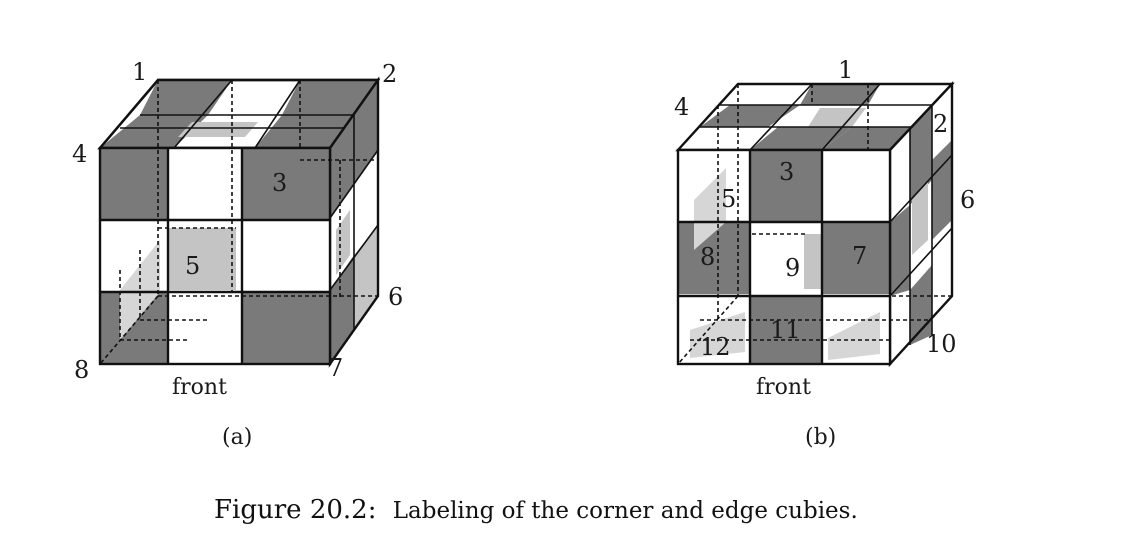 The width and height of the screenshot is (1145, 550). Describe the element at coordinates (192, 266) in the screenshot. I see `corner-label-5: 5` at that location.